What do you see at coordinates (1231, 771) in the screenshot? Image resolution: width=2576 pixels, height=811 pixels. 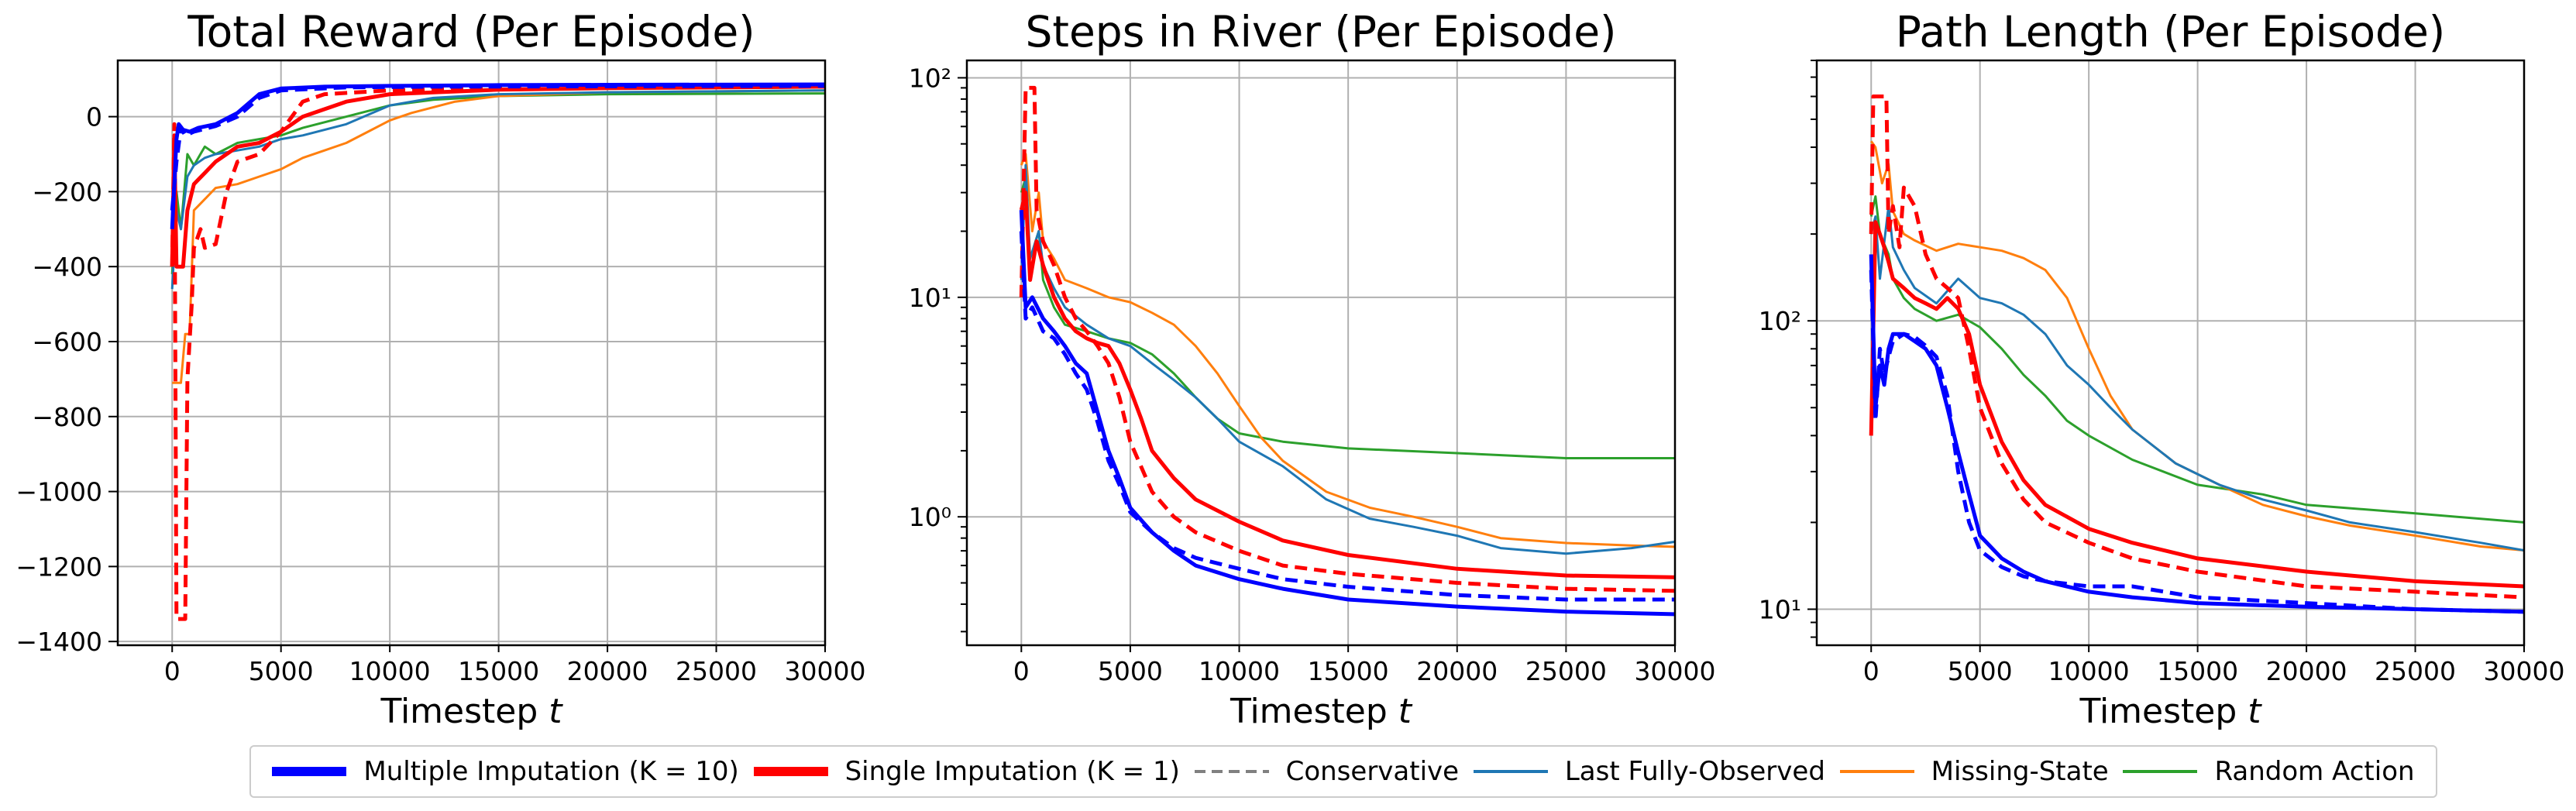 I see `legend-swatch-conservative` at bounding box center [1231, 771].